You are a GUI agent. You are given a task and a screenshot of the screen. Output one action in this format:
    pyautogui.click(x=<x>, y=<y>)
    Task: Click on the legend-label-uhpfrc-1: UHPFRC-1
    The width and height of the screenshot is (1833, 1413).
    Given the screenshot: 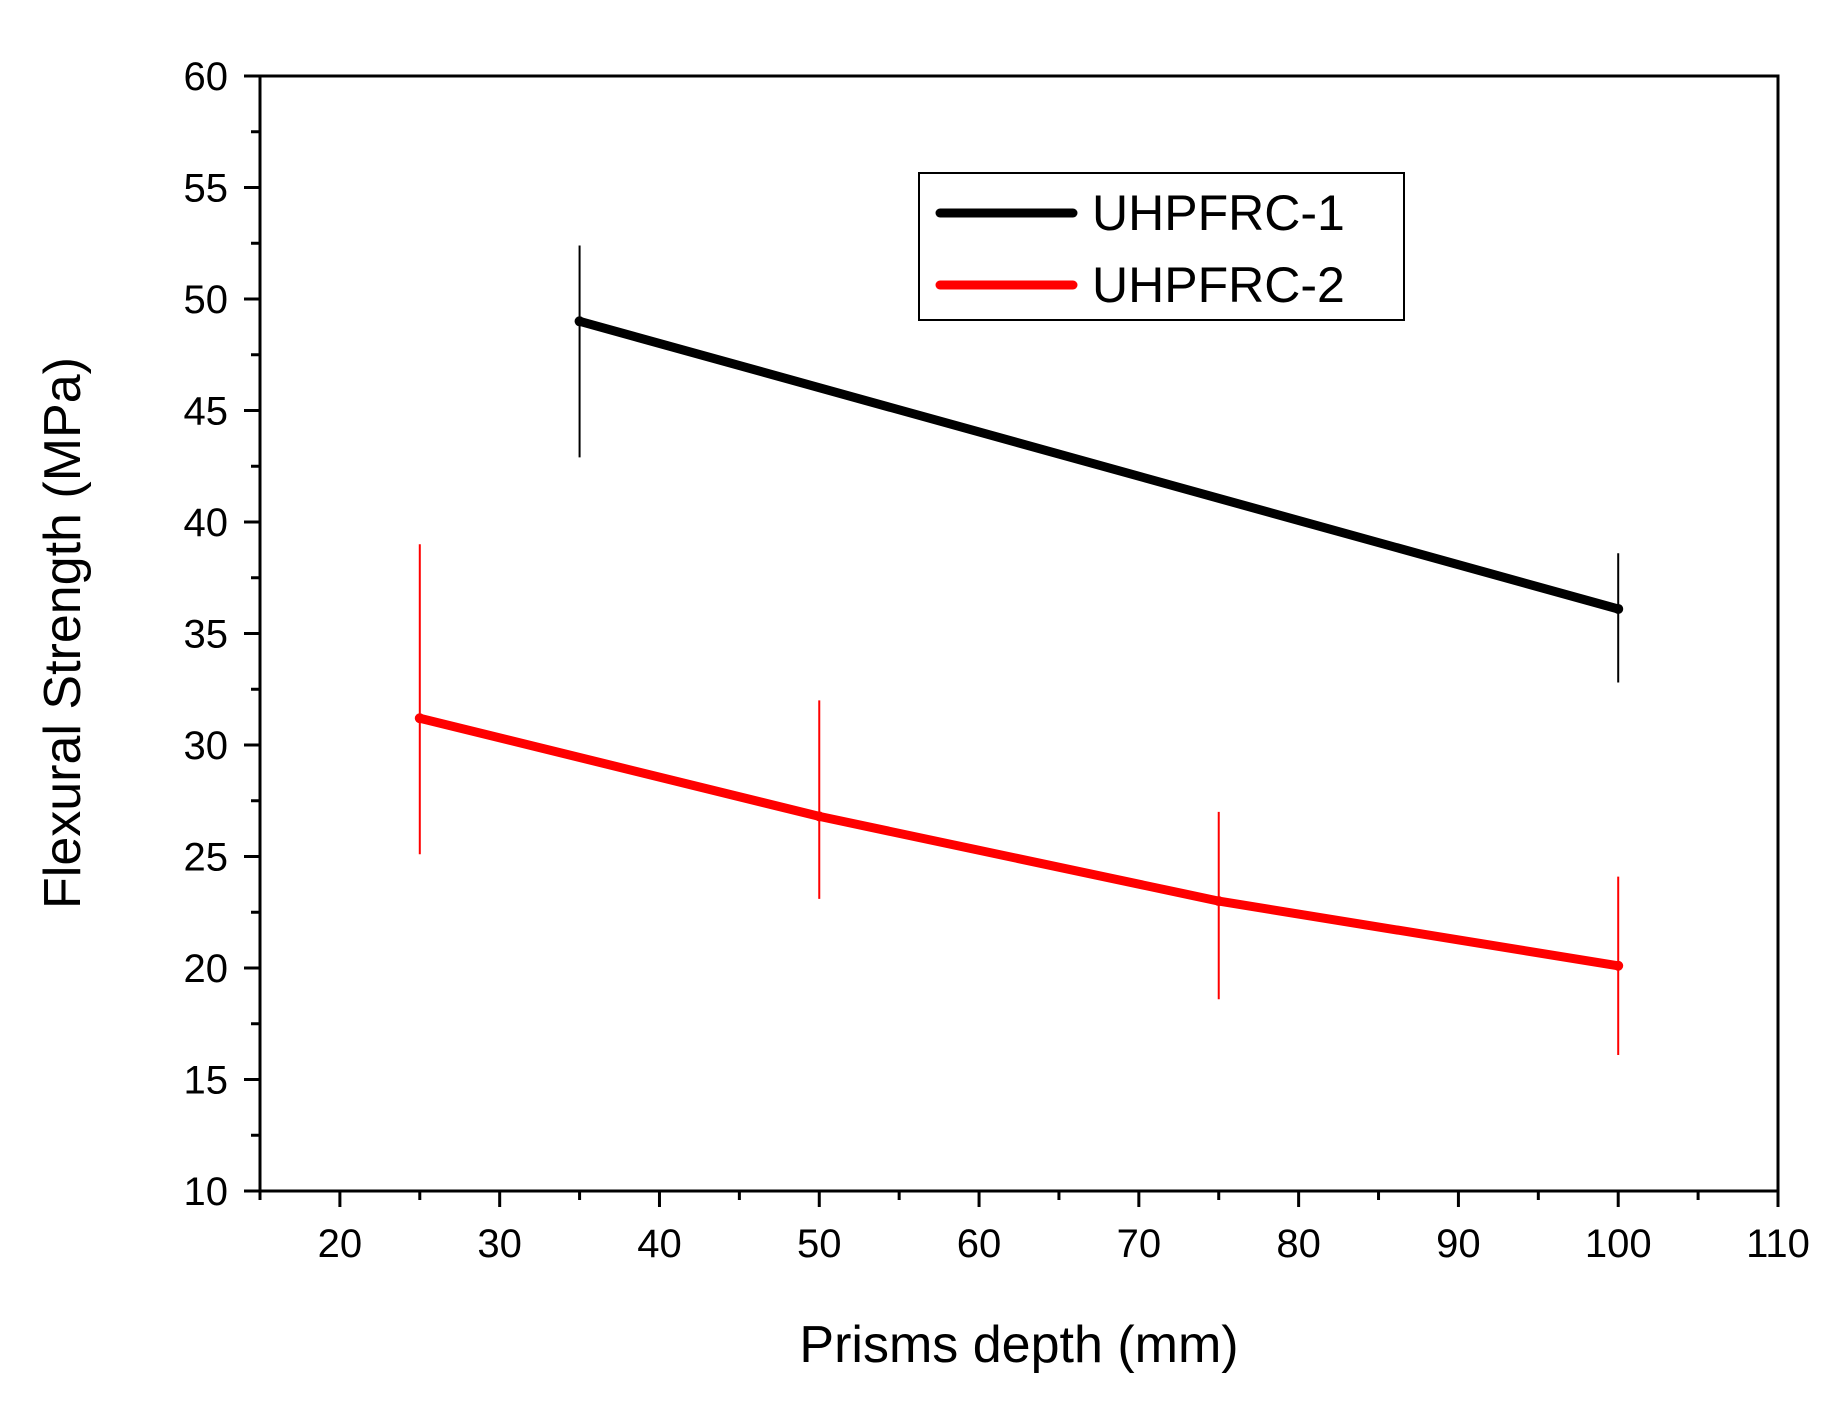 What is the action you would take?
    pyautogui.click(x=1218, y=213)
    